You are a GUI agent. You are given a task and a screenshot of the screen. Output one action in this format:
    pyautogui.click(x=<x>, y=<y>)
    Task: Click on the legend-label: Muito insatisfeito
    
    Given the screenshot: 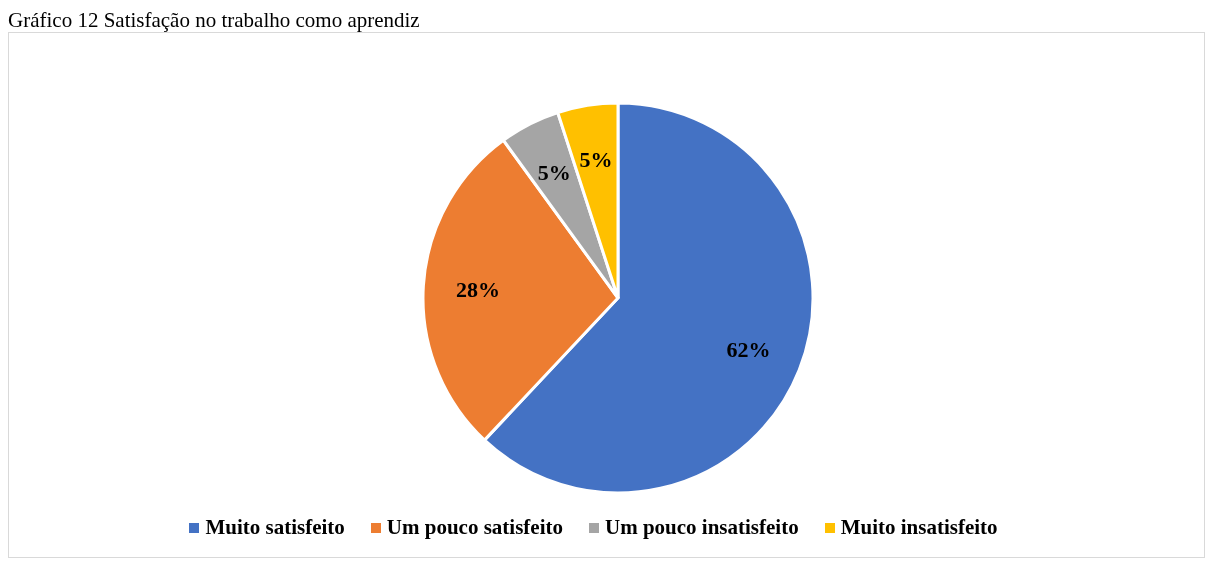 What is the action you would take?
    pyautogui.click(x=919, y=527)
    